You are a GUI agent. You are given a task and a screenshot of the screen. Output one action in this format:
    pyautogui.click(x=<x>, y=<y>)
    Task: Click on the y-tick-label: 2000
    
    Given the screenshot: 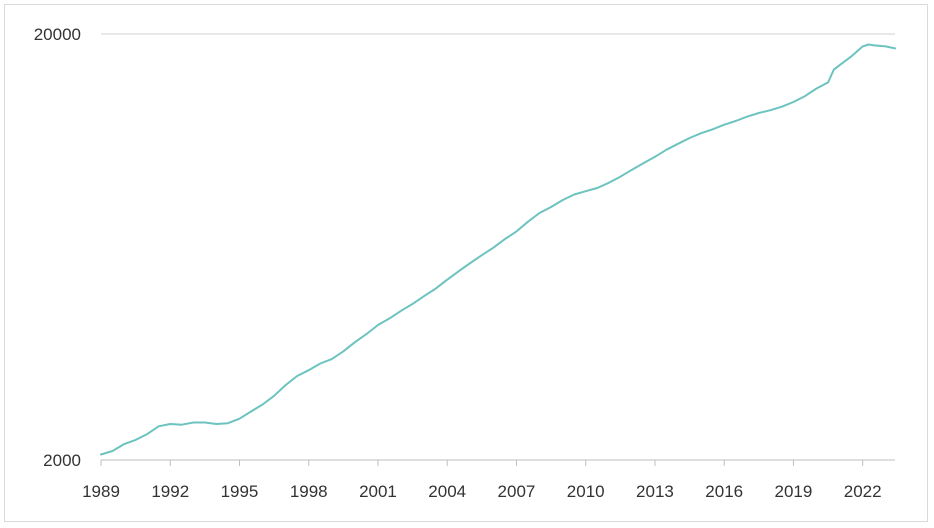 What is the action you would take?
    pyautogui.click(x=62, y=460)
    